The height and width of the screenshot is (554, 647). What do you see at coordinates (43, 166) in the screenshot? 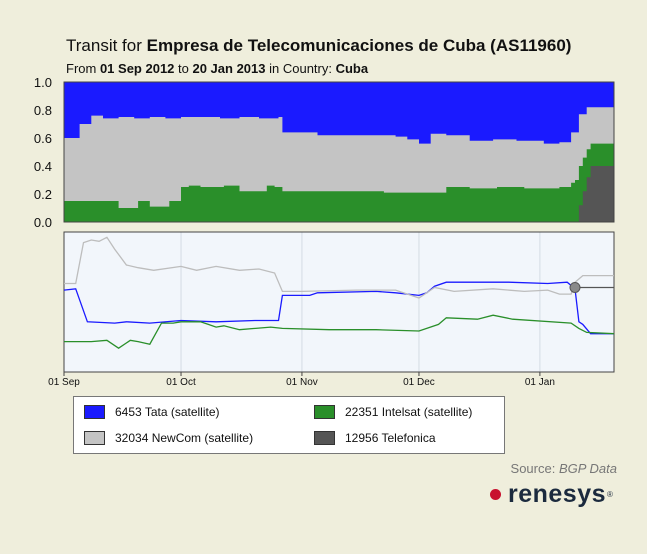
I see `y-tick-label: 0.4` at bounding box center [43, 166].